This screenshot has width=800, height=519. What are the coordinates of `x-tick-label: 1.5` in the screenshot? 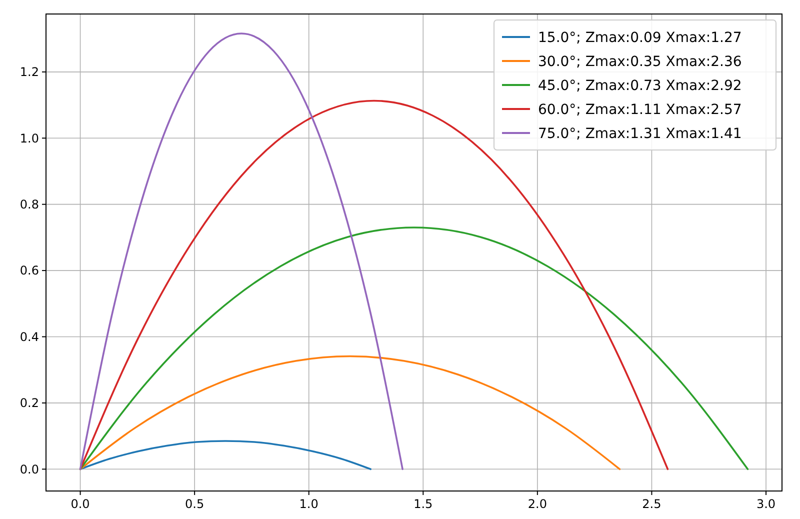 It's located at (423, 504).